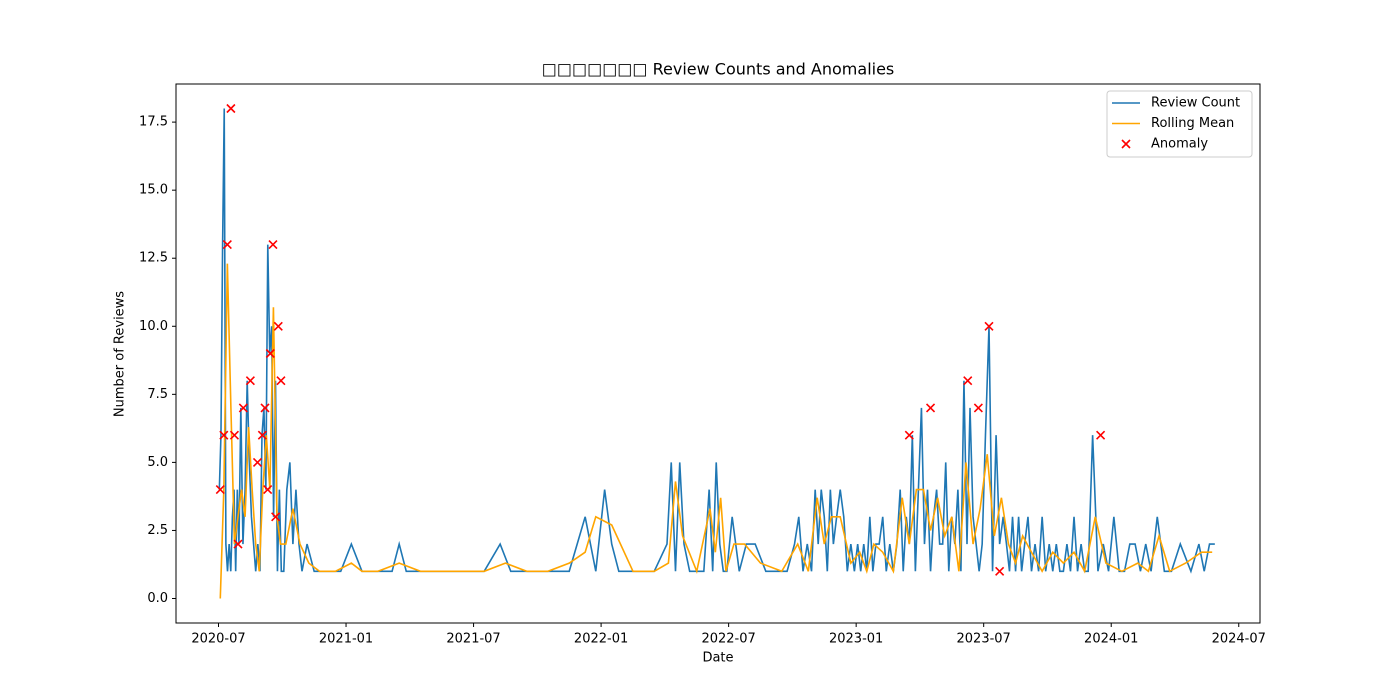 The width and height of the screenshot is (1400, 700). What do you see at coordinates (473, 639) in the screenshot?
I see `x-tick-label: 2021-07` at bounding box center [473, 639].